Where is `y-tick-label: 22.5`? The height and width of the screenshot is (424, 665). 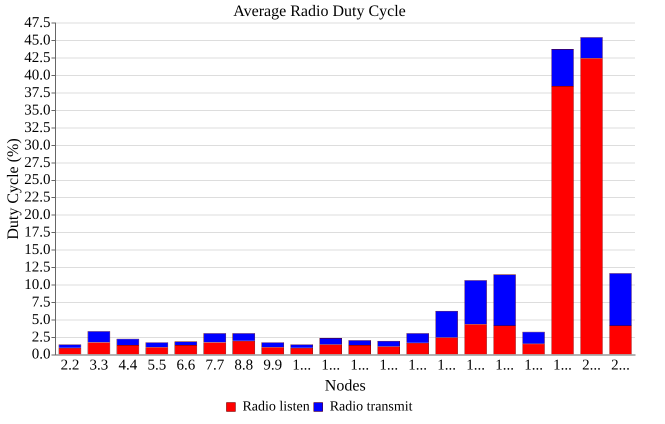 y-tick-label: 22.5 is located at coordinates (37, 198).